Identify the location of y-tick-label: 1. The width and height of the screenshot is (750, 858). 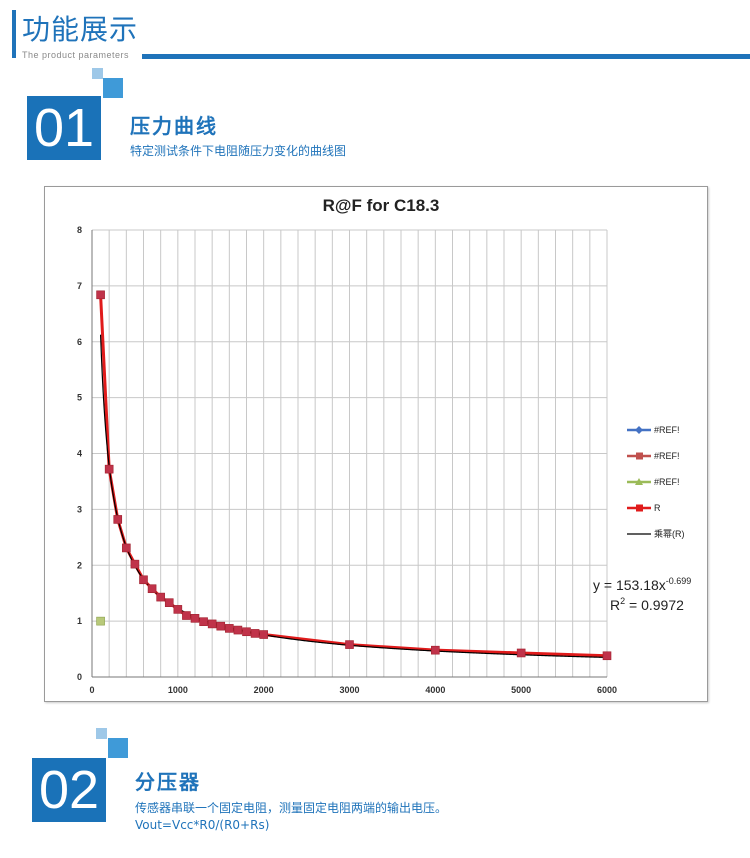
(79, 621).